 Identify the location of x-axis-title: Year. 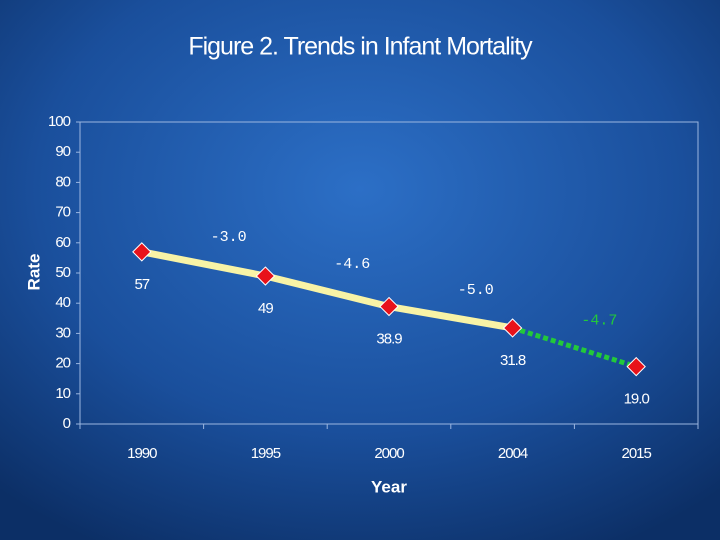
(389, 486).